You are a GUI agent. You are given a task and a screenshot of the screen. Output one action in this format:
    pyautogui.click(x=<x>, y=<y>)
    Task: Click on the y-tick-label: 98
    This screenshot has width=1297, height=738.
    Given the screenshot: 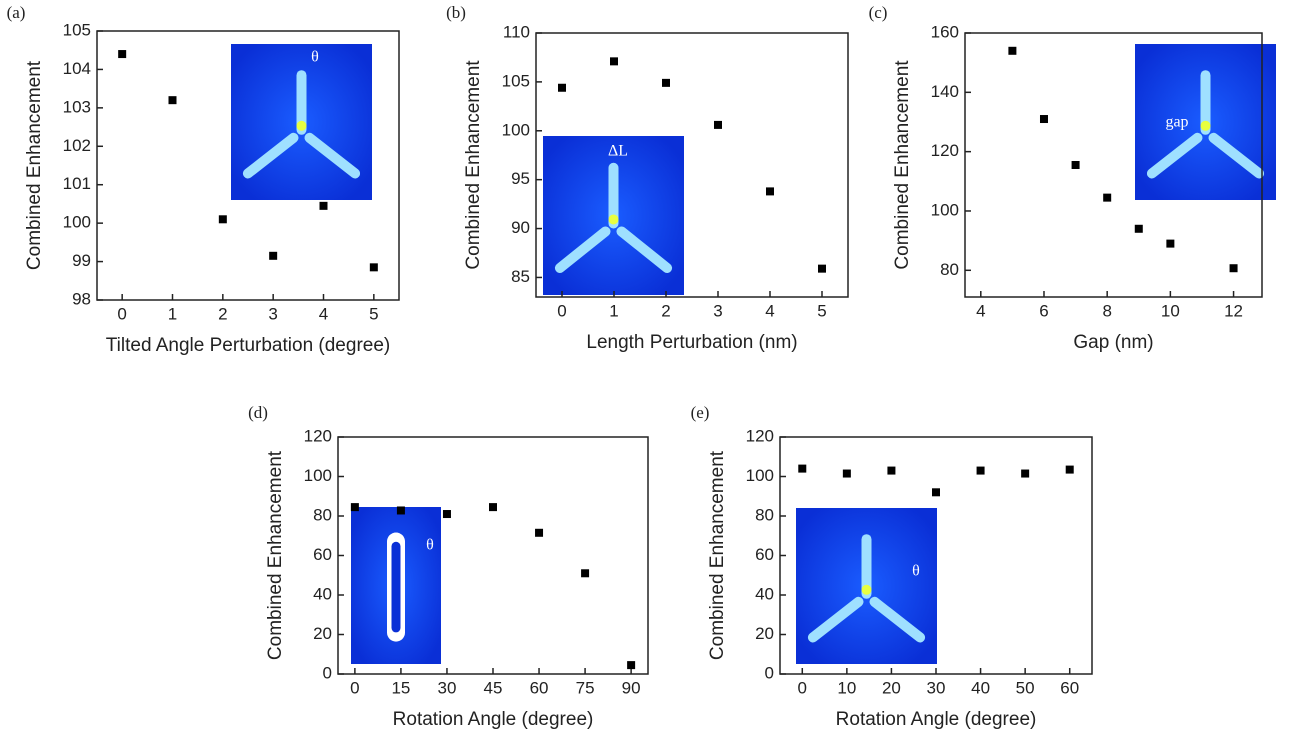 What is the action you would take?
    pyautogui.click(x=81, y=298)
    